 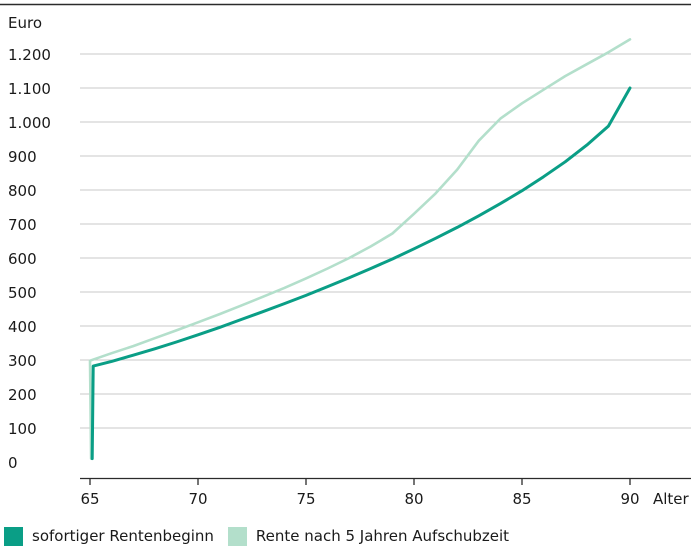 I want to click on x-tick-label: 65, so click(x=89, y=499).